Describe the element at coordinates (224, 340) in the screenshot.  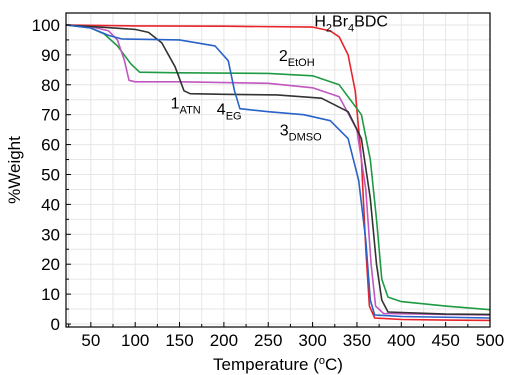
I see `x-tick-label: 200` at that location.